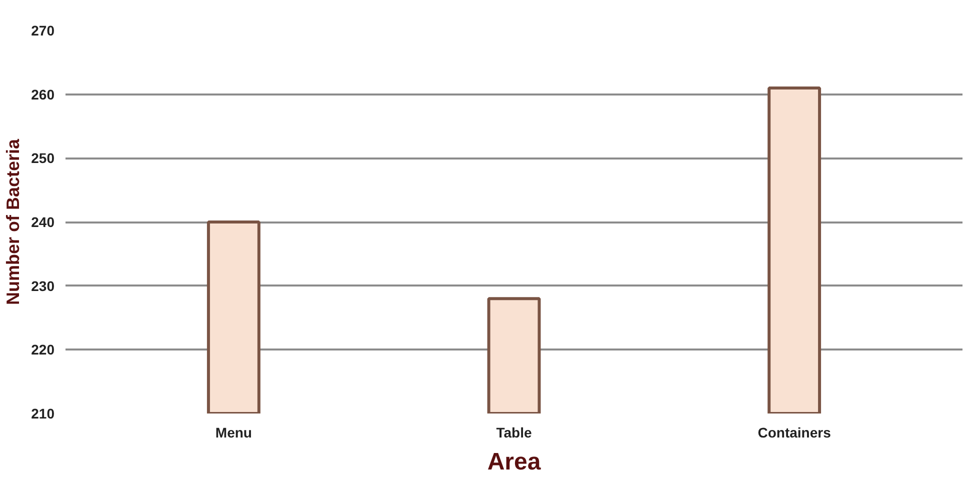 Image resolution: width=972 pixels, height=478 pixels. I want to click on x-tick-label: Containers, so click(795, 432).